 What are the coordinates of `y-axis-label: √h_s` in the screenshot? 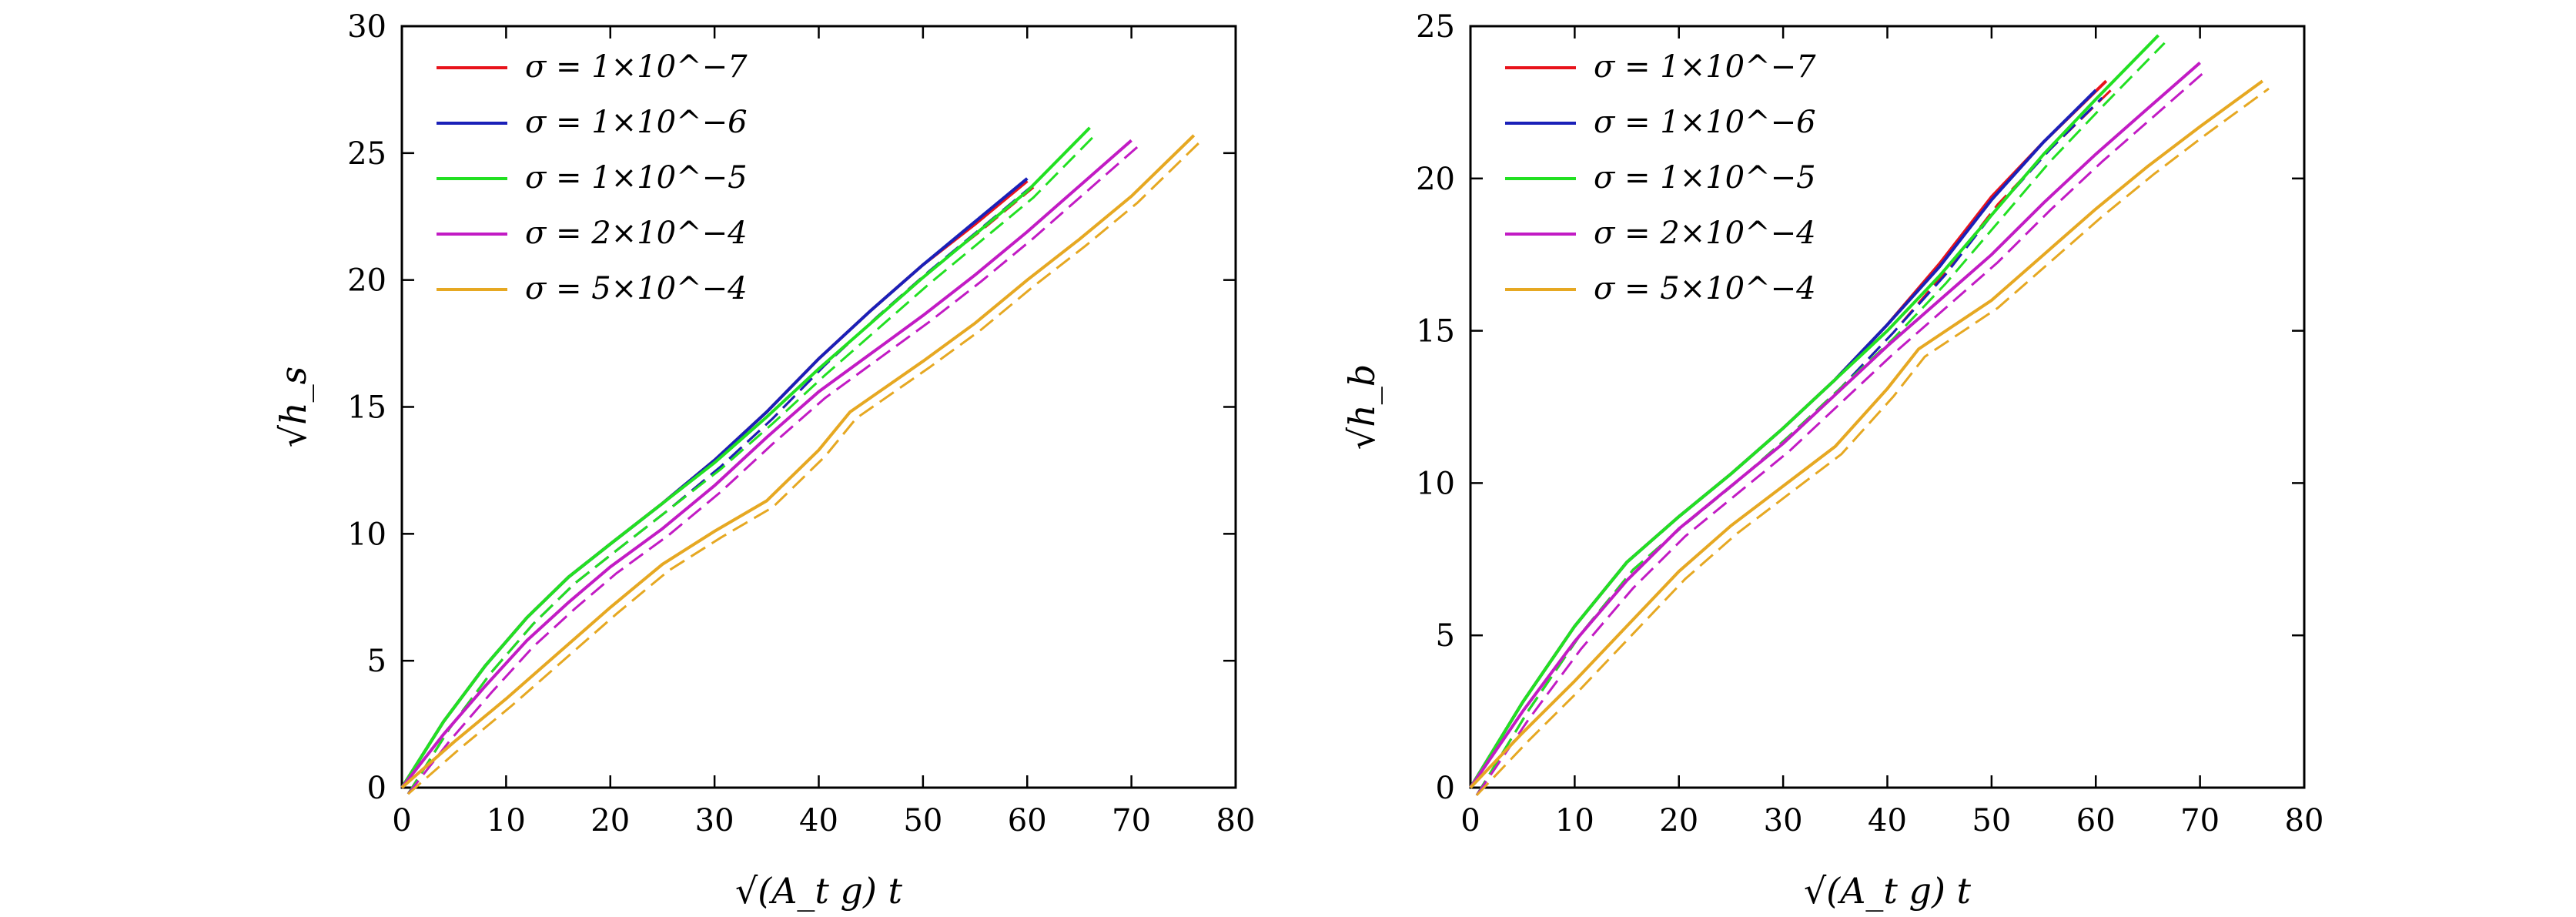 It's located at (294, 407).